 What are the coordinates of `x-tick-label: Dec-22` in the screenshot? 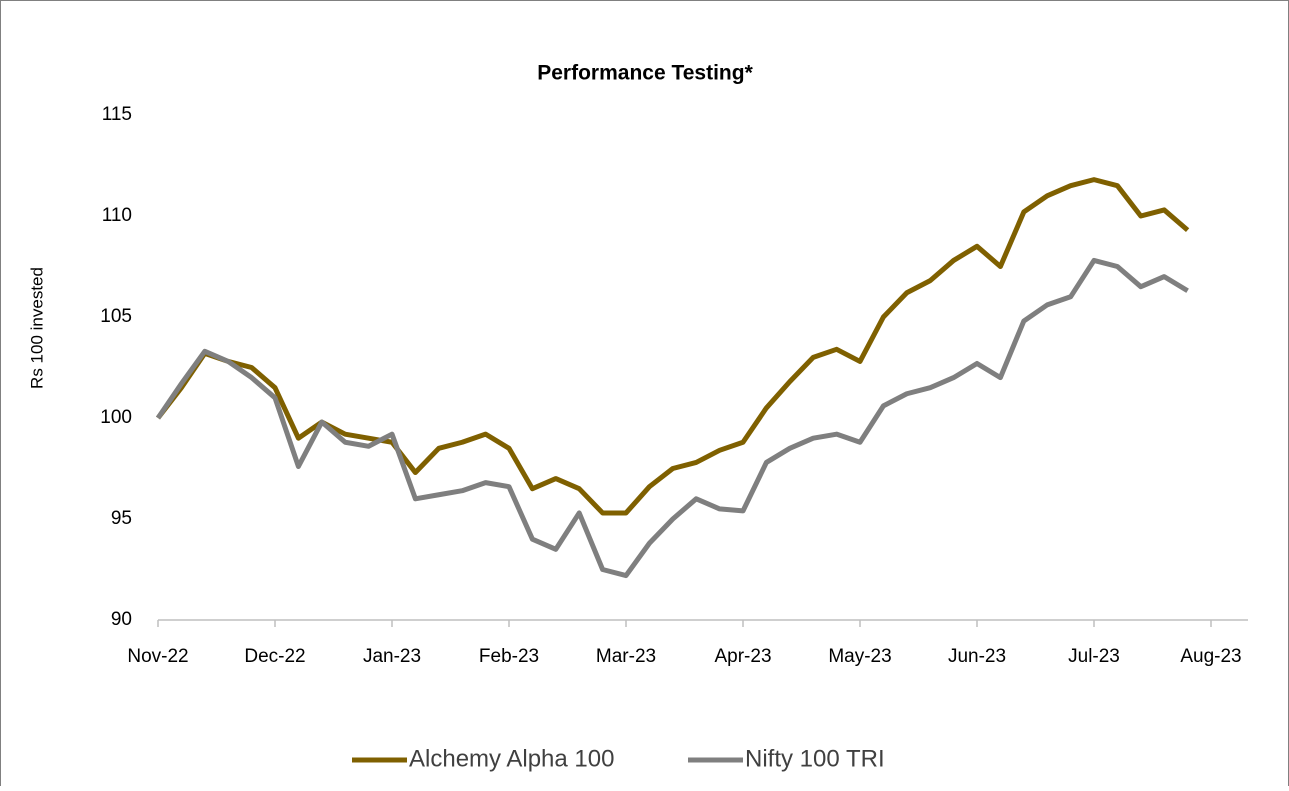 It's located at (274, 656).